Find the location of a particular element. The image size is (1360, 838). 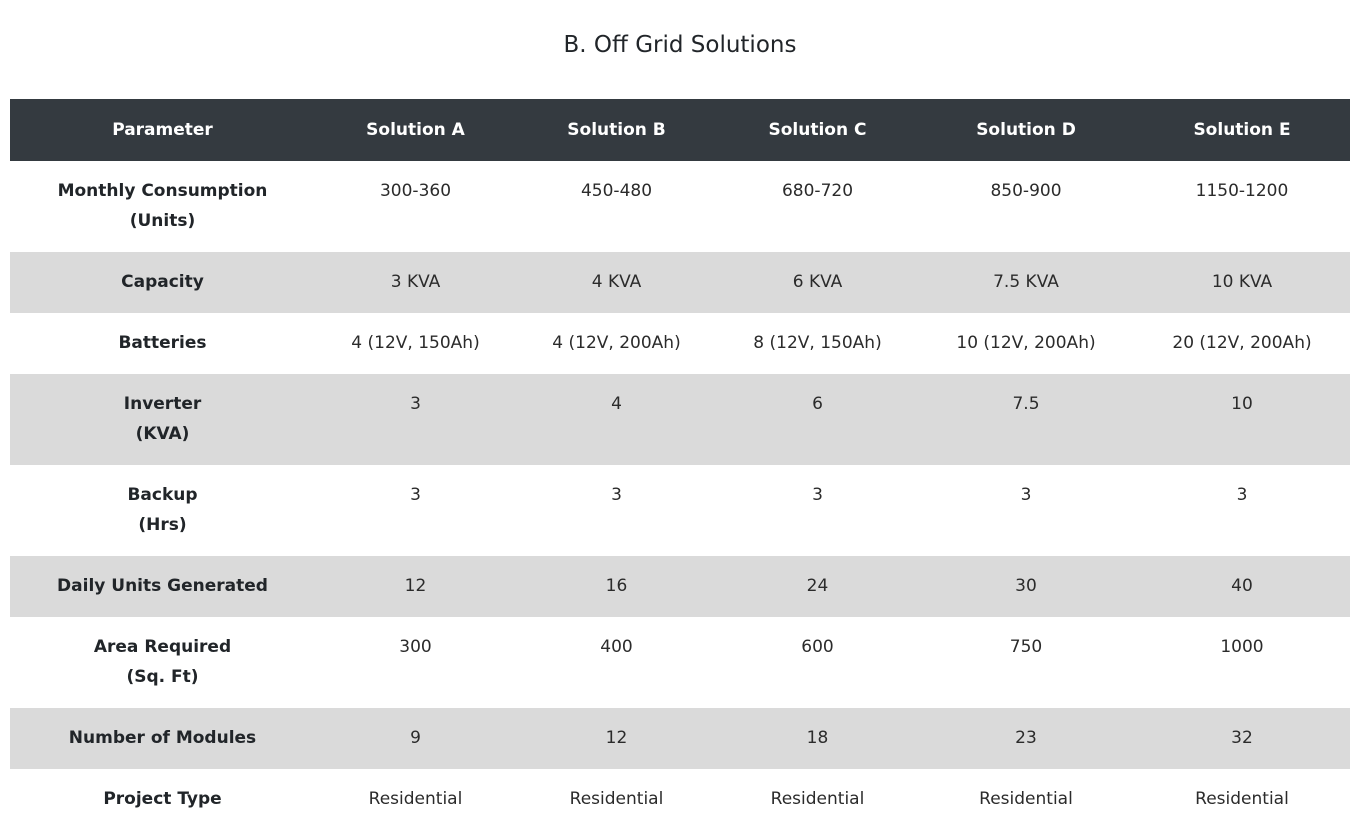

table-cell: 9 is located at coordinates (415, 738).